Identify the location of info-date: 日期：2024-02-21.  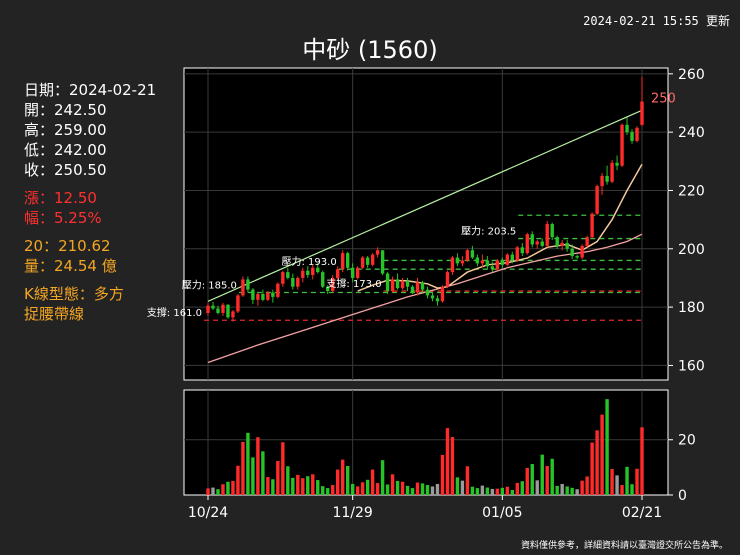
(90, 90).